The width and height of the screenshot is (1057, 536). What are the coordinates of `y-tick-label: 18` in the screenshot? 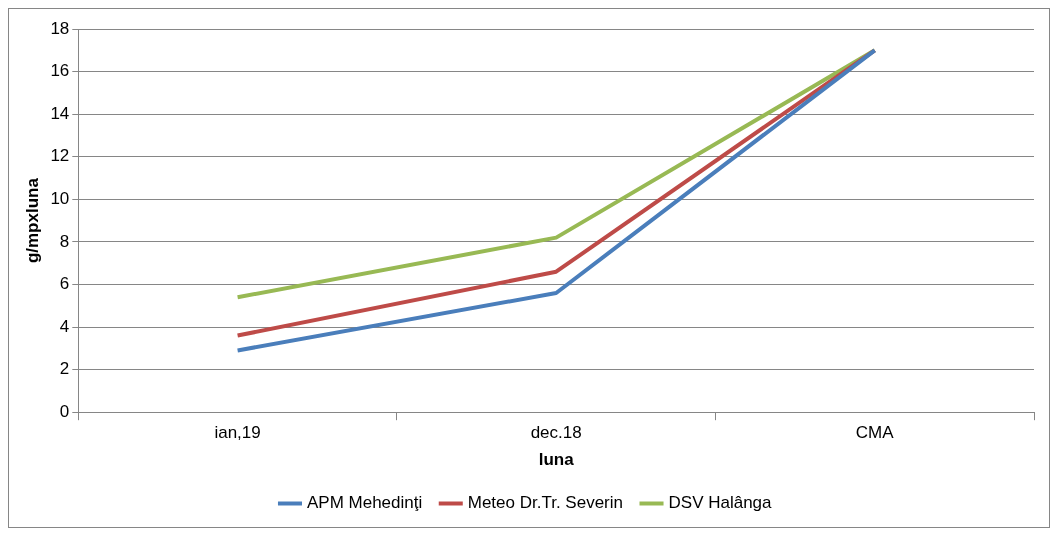 It's located at (60, 28).